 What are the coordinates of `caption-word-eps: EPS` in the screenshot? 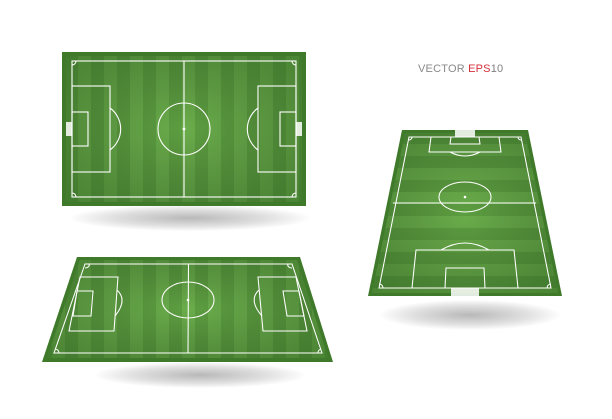 It's located at (479, 69).